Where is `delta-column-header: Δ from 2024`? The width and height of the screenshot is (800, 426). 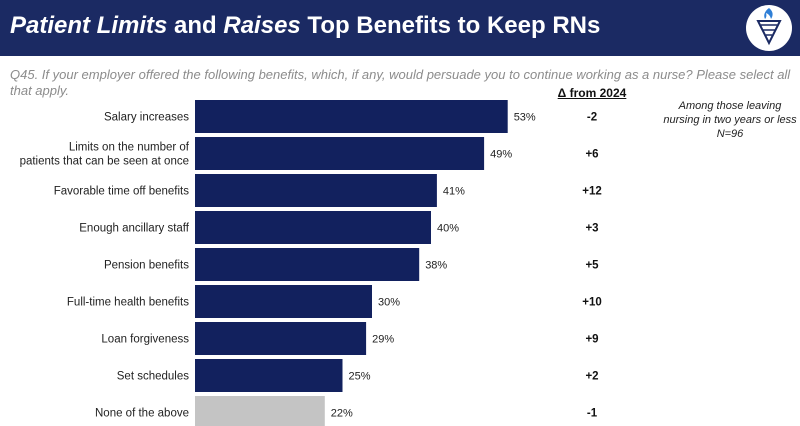
delta-column-header: Δ from 2024 is located at coordinates (592, 93).